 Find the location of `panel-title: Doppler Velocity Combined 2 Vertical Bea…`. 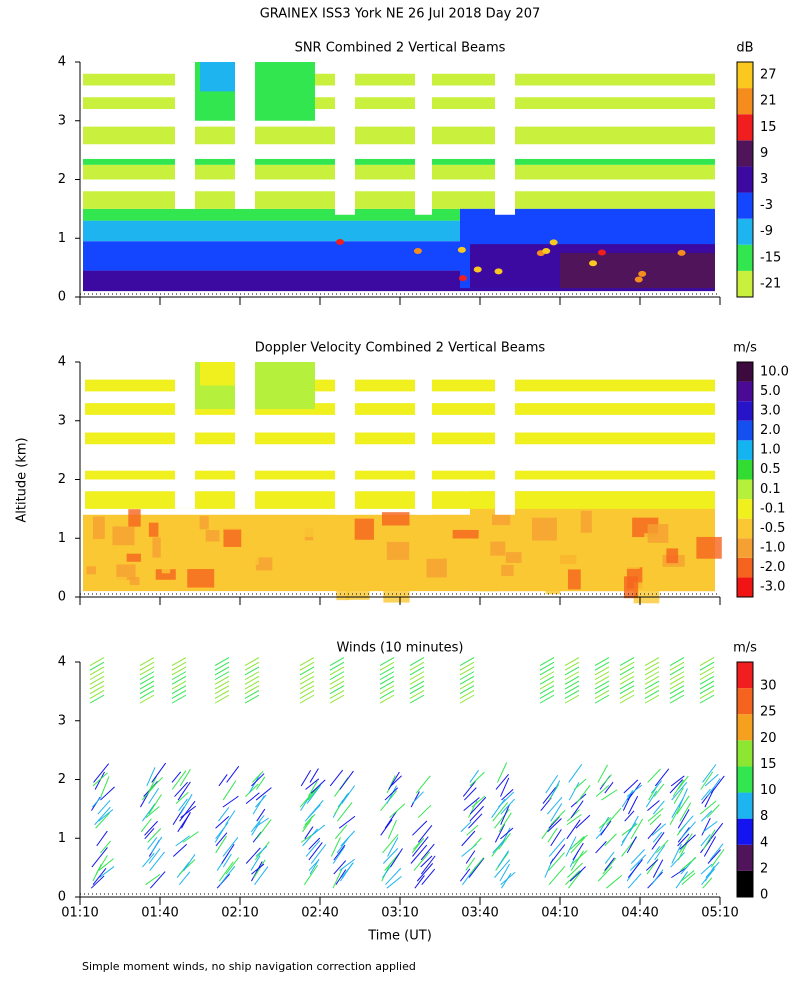

panel-title: Doppler Velocity Combined 2 Vertical Bea… is located at coordinates (400, 348).